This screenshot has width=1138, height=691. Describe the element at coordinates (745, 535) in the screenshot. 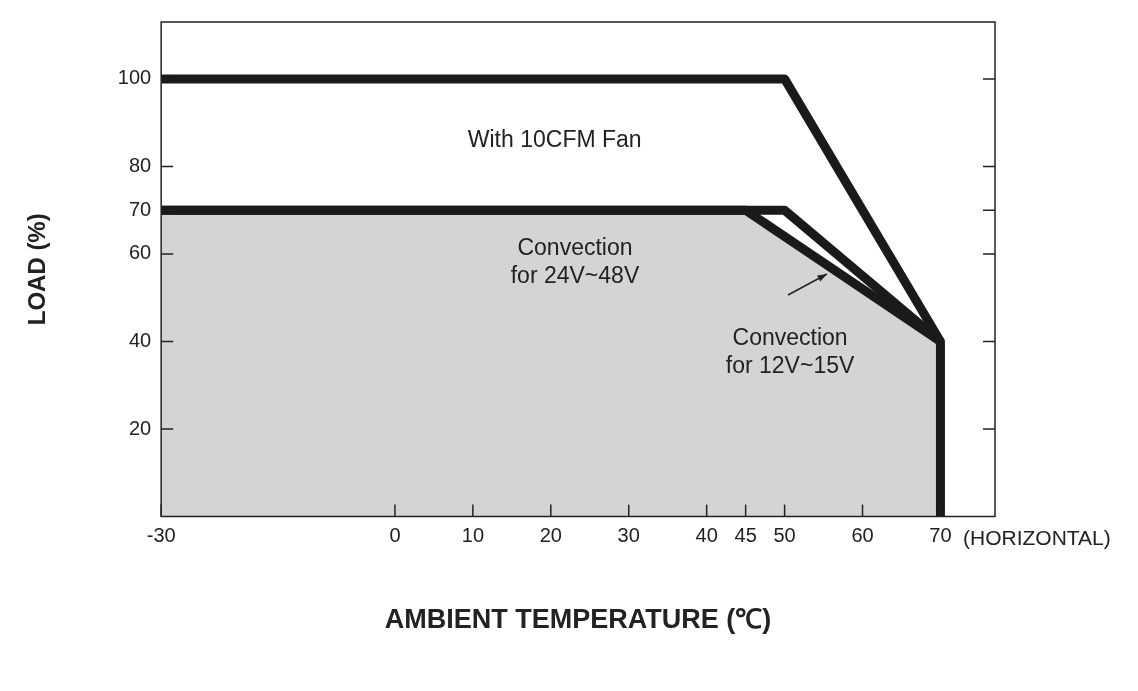

I see `x-tick-label: 45` at that location.